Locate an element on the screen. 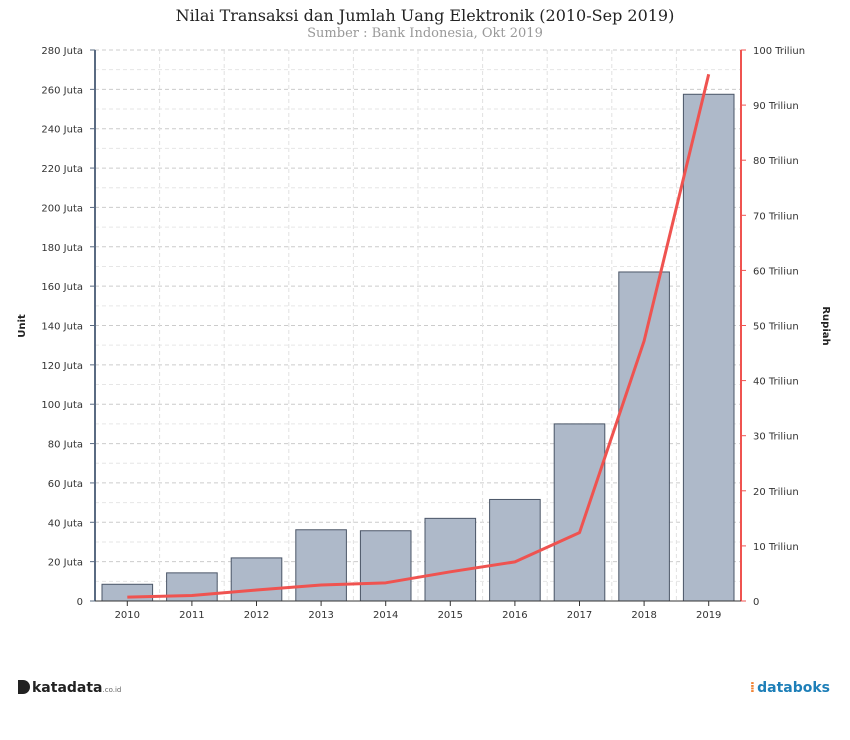 The height and width of the screenshot is (740, 850). y-tick-label-right: 20 Triliun is located at coordinates (776, 492).